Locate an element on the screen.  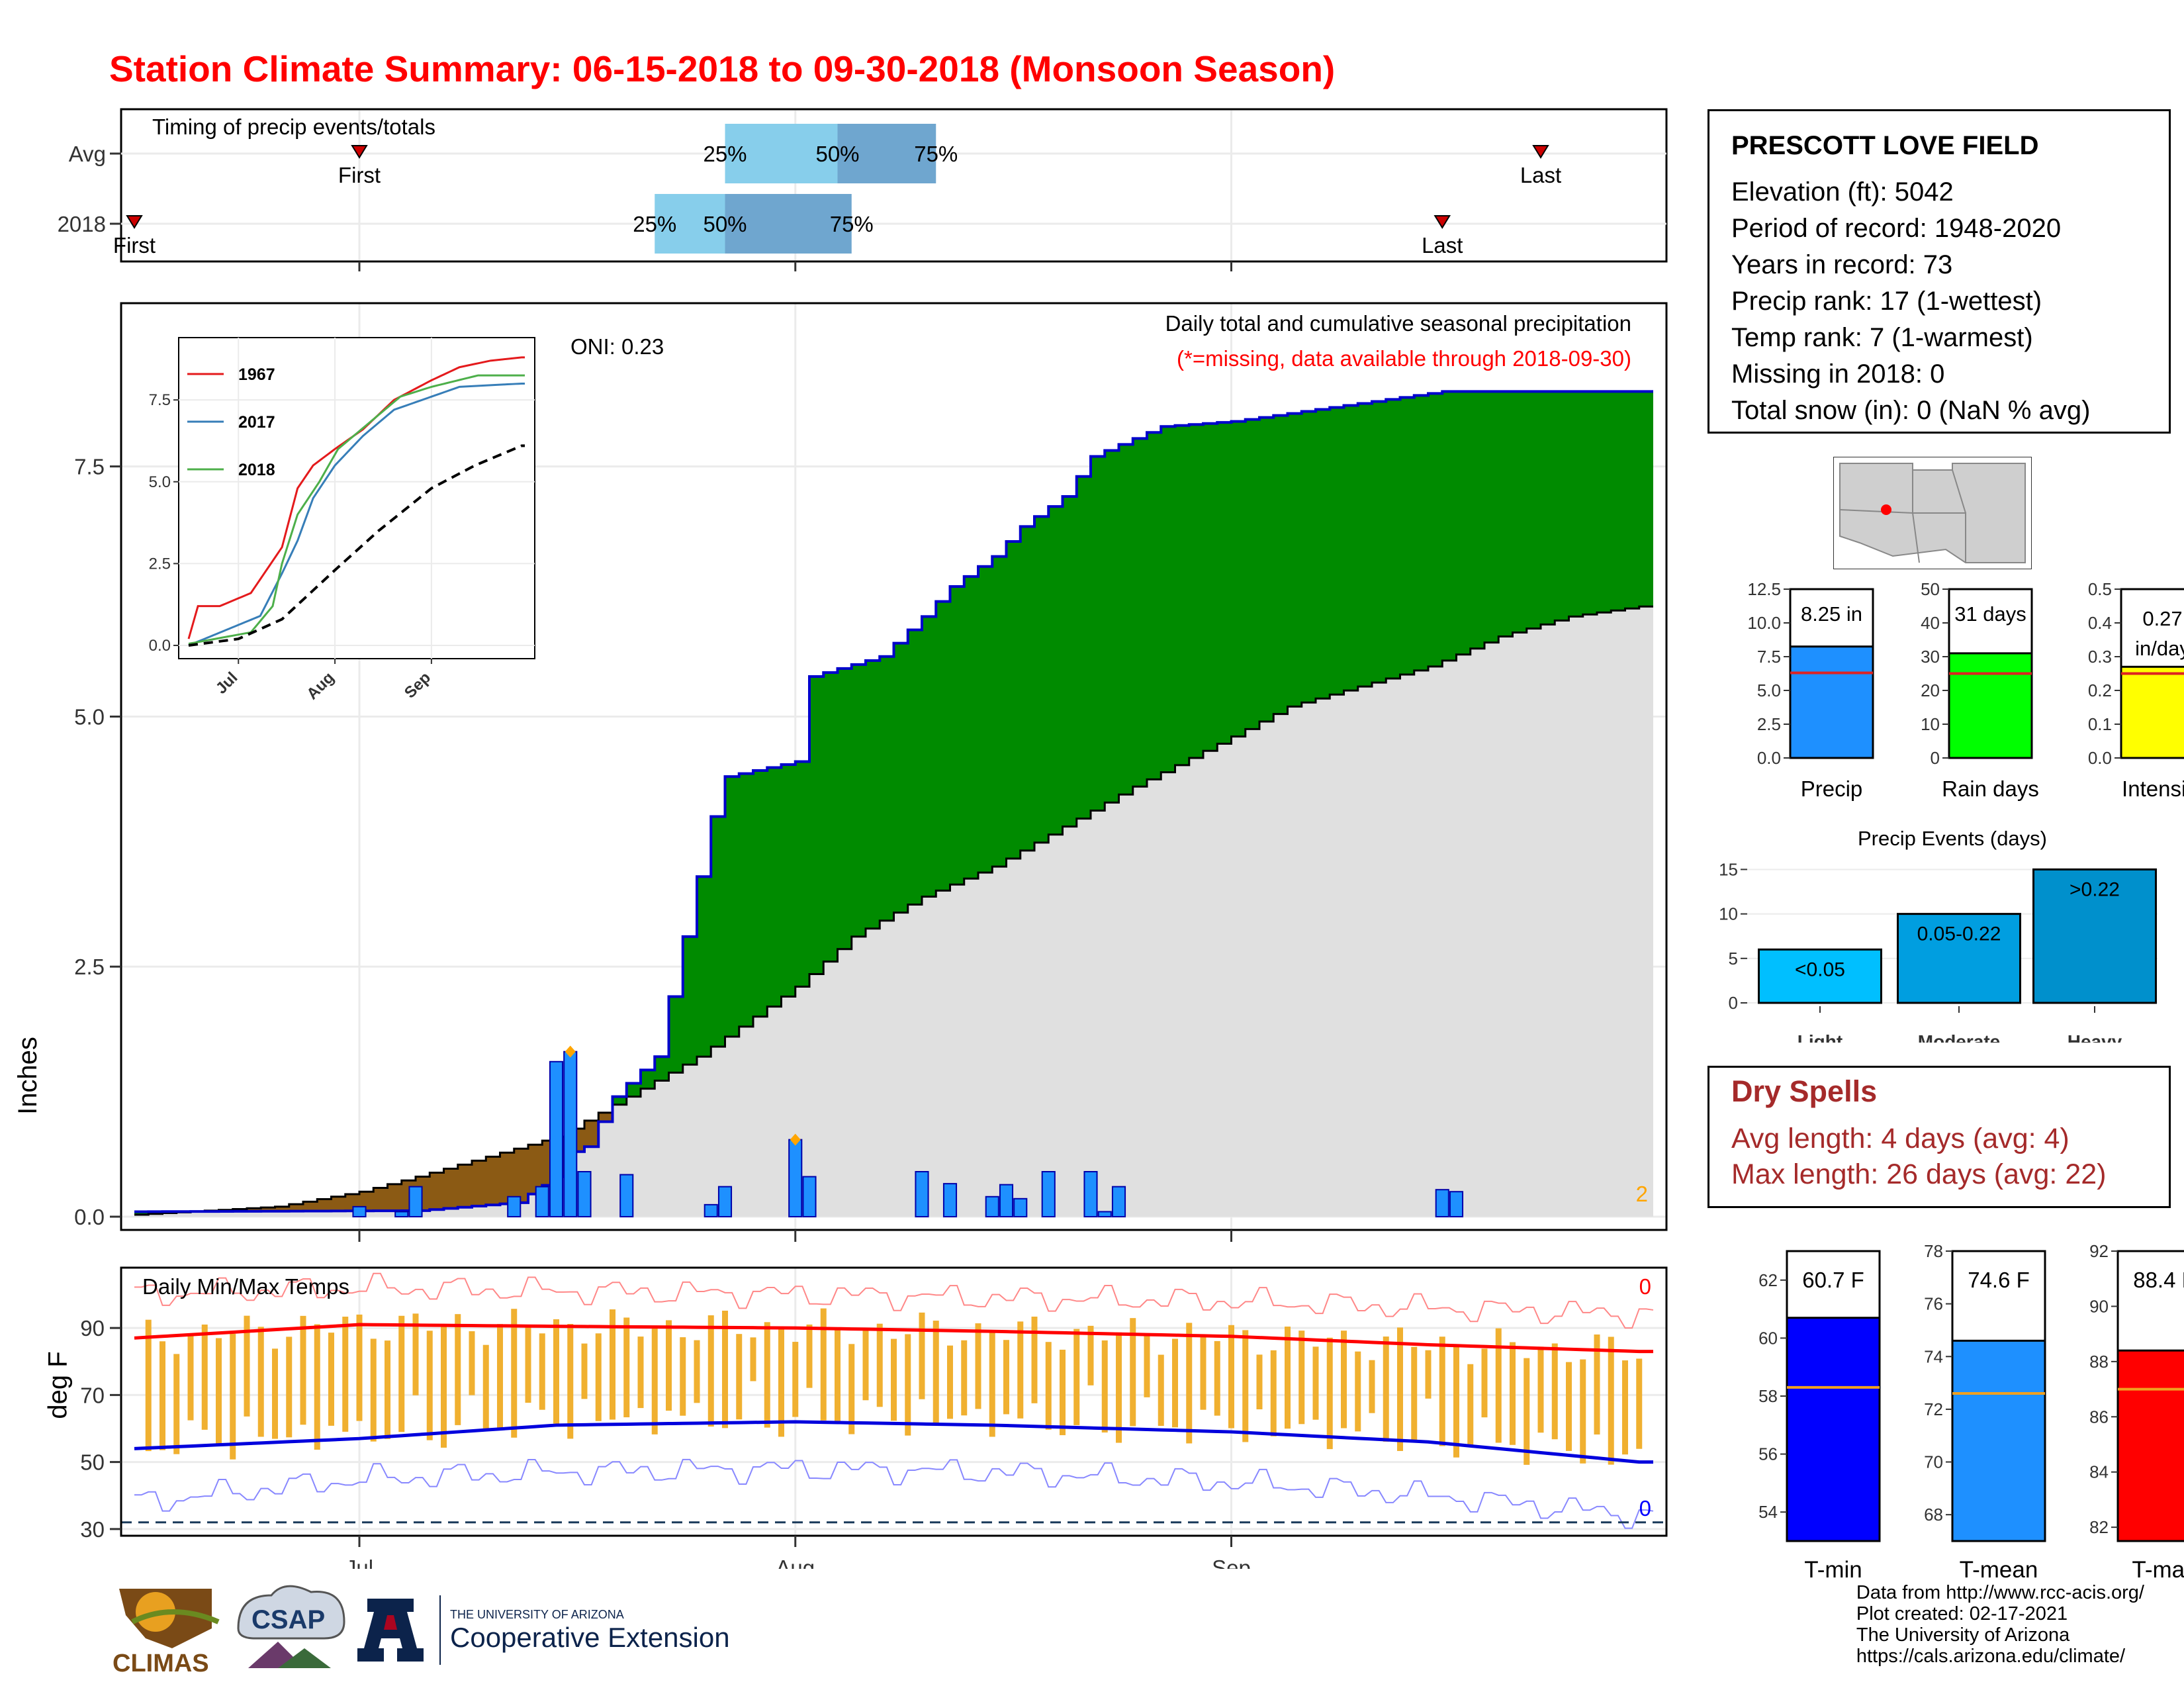
event-bar-range: <0.05 is located at coordinates (1820, 969).